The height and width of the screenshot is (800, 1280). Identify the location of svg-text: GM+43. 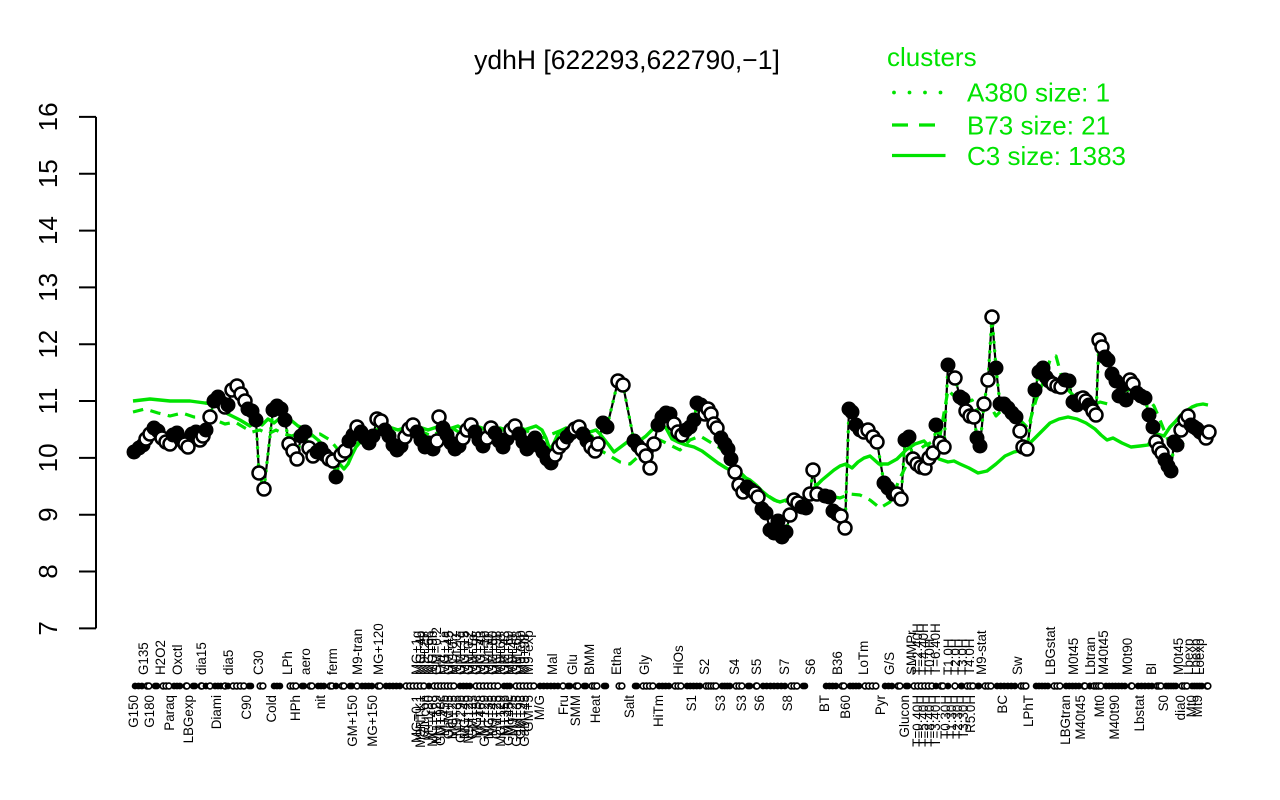
(504, 653).